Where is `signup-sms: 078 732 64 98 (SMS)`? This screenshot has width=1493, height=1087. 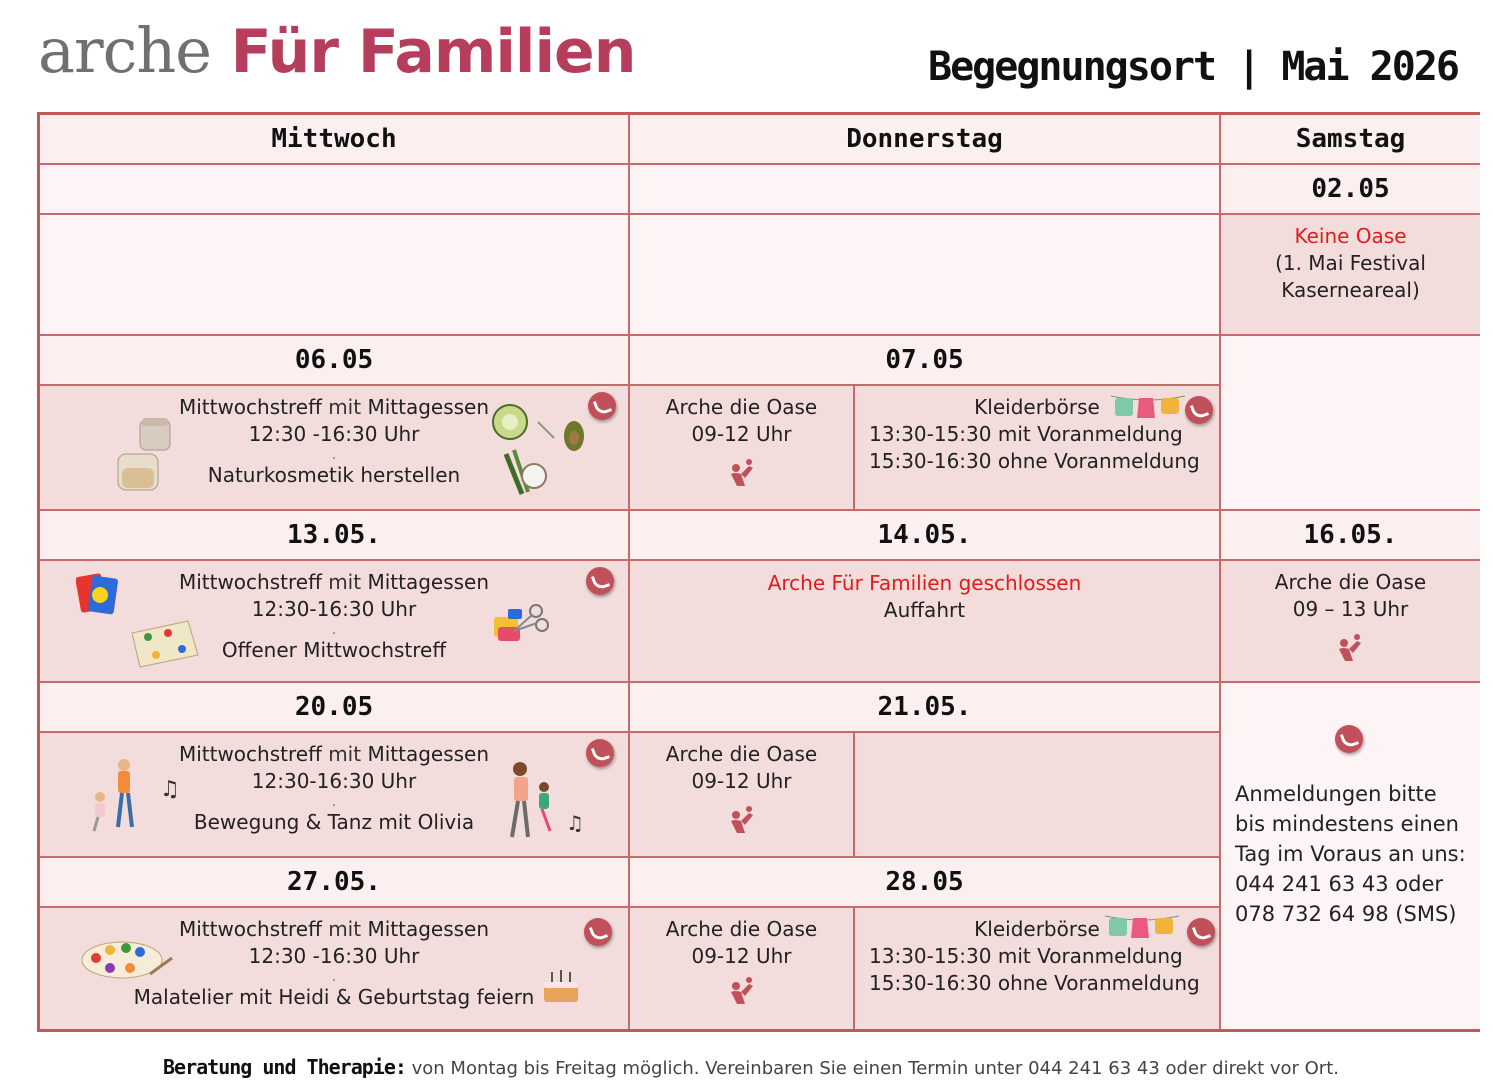
signup-sms: 078 732 64 98 (SMS) is located at coordinates (1346, 914).